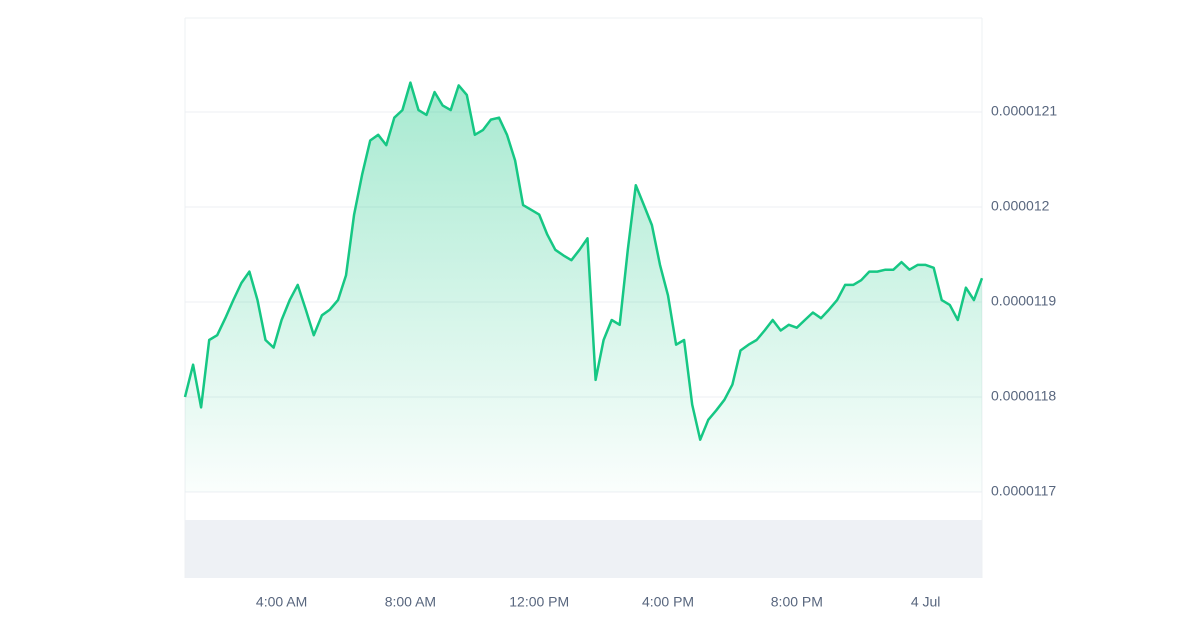  What do you see at coordinates (281, 602) in the screenshot?
I see `x-tick-label: 4:00 AM` at bounding box center [281, 602].